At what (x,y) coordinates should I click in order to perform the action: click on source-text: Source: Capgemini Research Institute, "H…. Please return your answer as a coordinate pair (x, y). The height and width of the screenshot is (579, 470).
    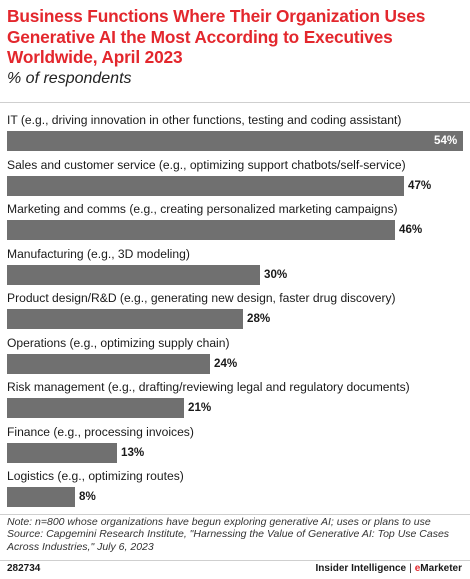
    Looking at the image, I should click on (228, 540).